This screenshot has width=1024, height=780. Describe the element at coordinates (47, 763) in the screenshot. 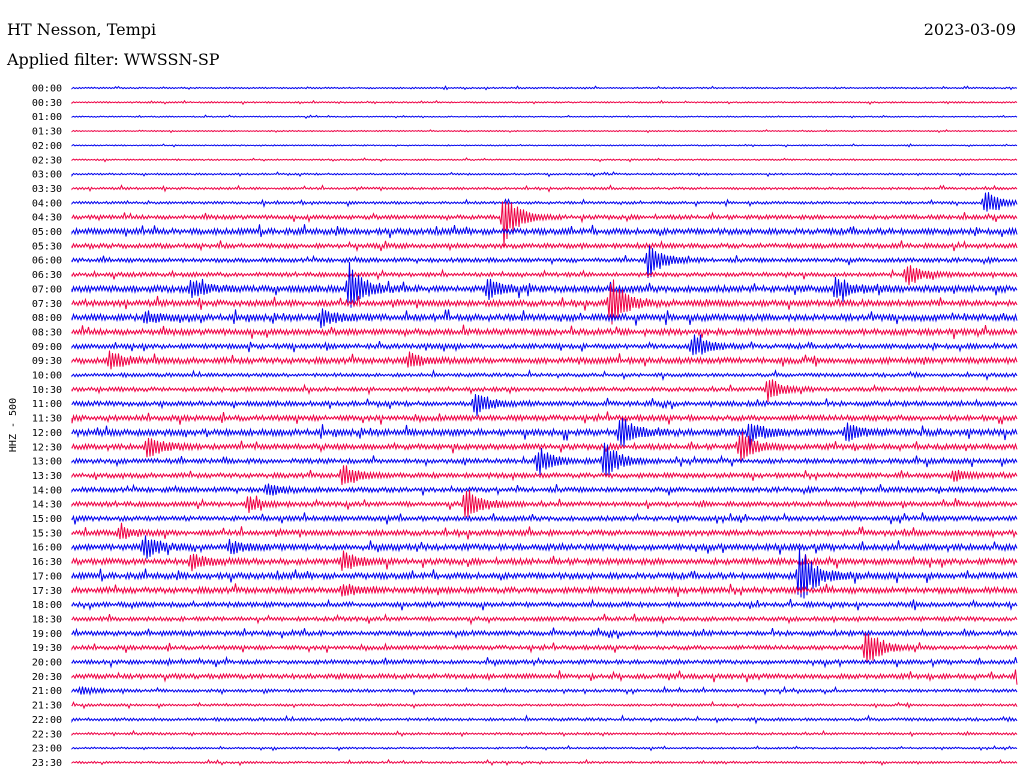

I see `time-tick-label: 23:30` at that location.